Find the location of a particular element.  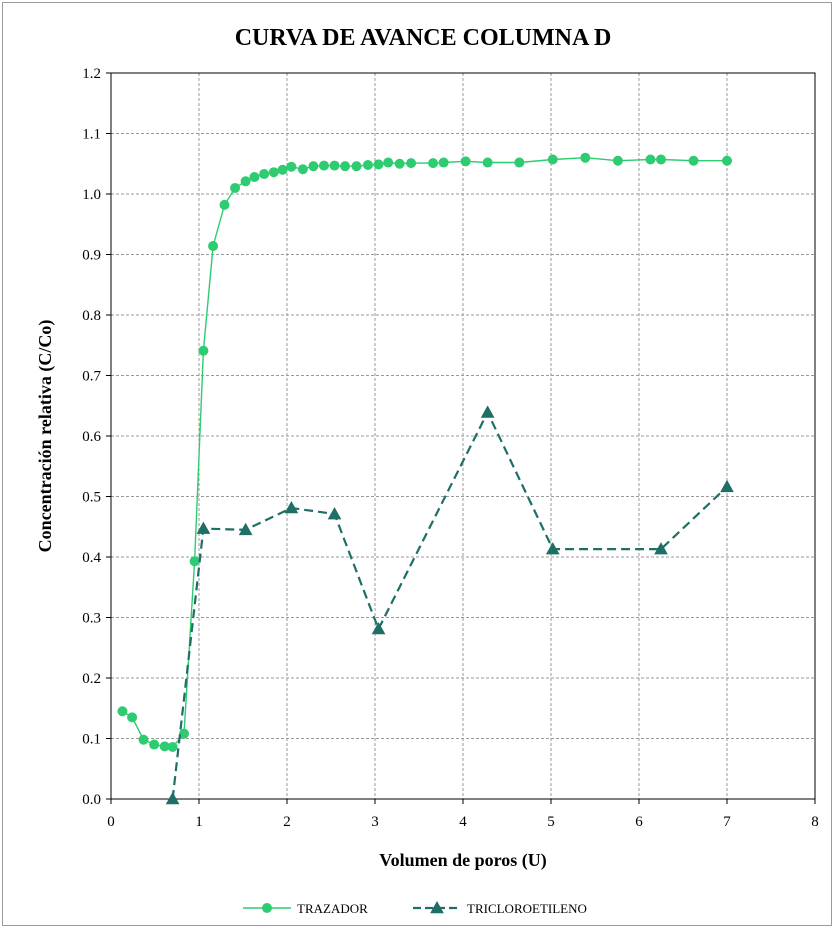

legend-label: TRAZADOR is located at coordinates (332, 908).